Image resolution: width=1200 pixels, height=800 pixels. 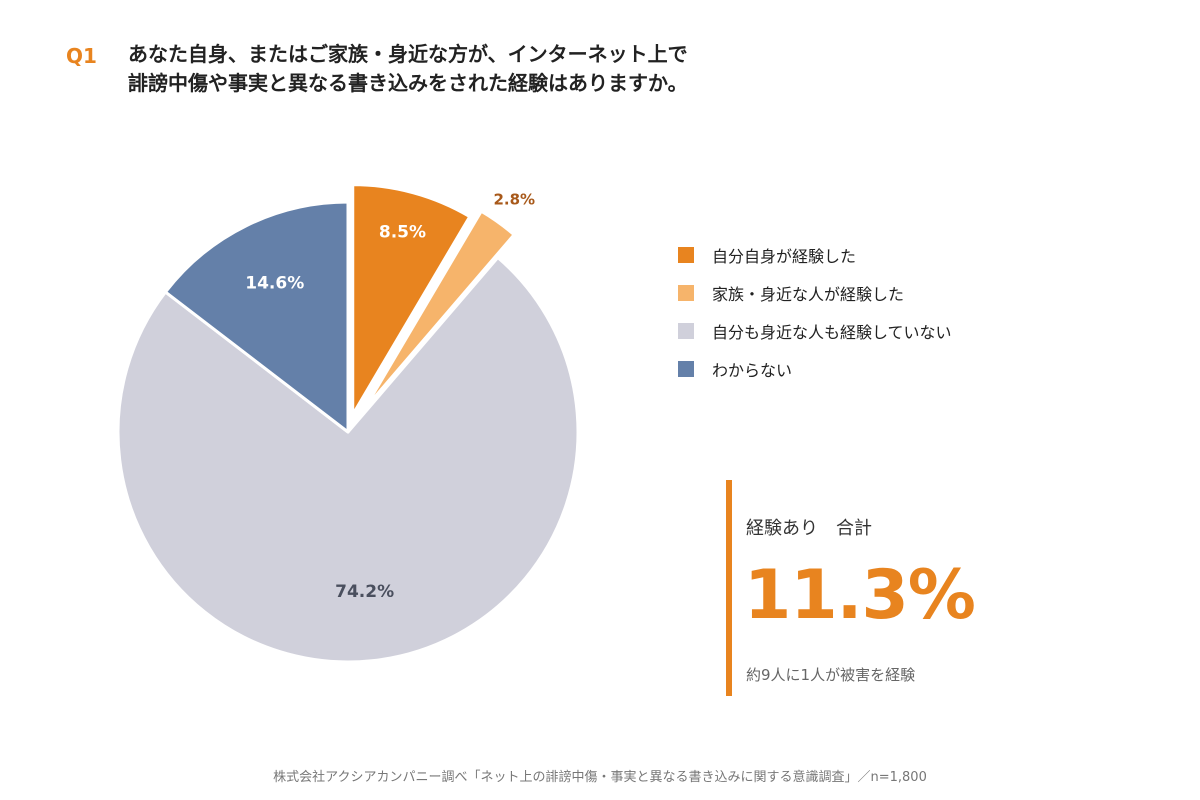 What do you see at coordinates (402, 233) in the screenshot?
I see `slice-label-0: 8.5%` at bounding box center [402, 233].